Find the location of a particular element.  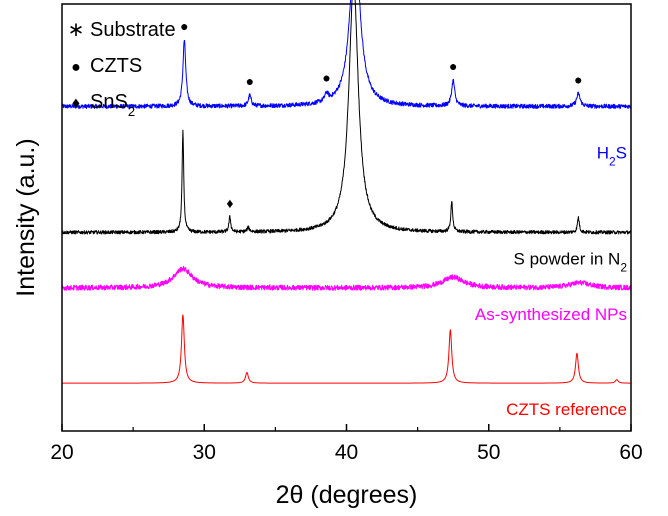

x-tick-label: 50 is located at coordinates (488, 452).